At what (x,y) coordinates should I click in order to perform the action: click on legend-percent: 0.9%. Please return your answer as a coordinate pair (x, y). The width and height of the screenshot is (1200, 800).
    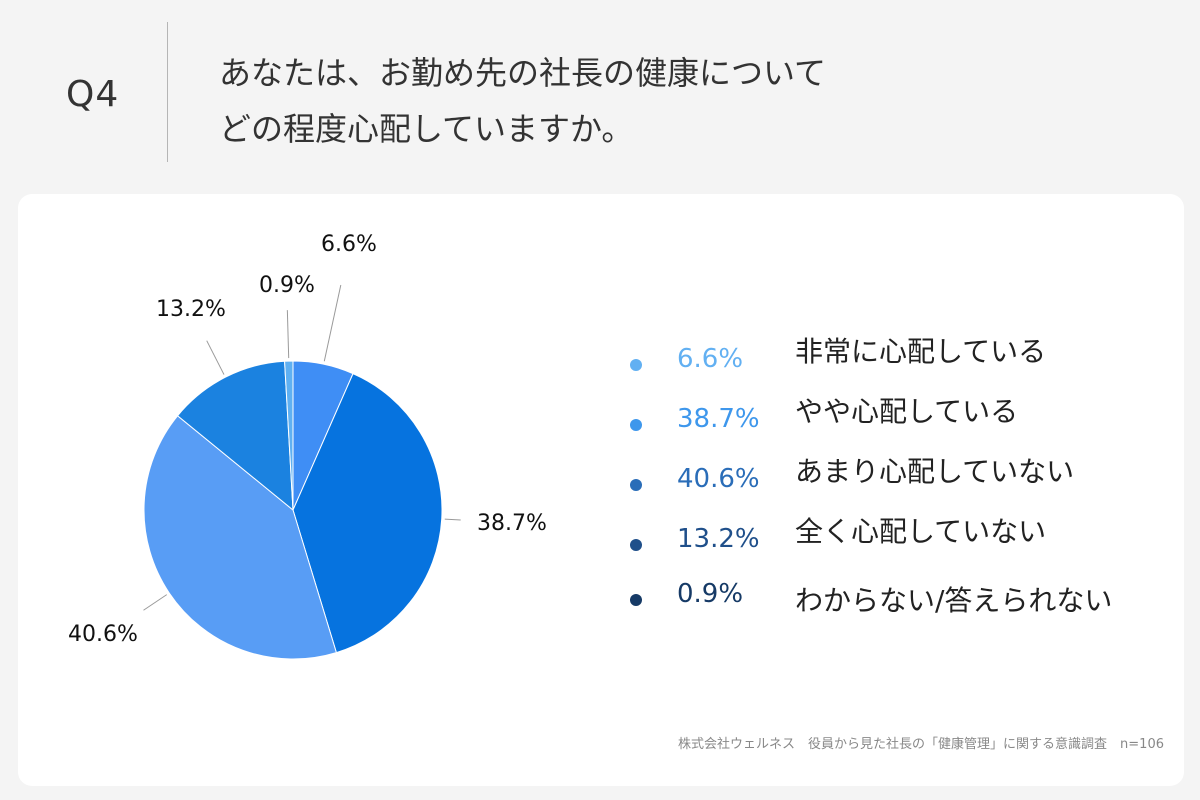
    Looking at the image, I should click on (710, 594).